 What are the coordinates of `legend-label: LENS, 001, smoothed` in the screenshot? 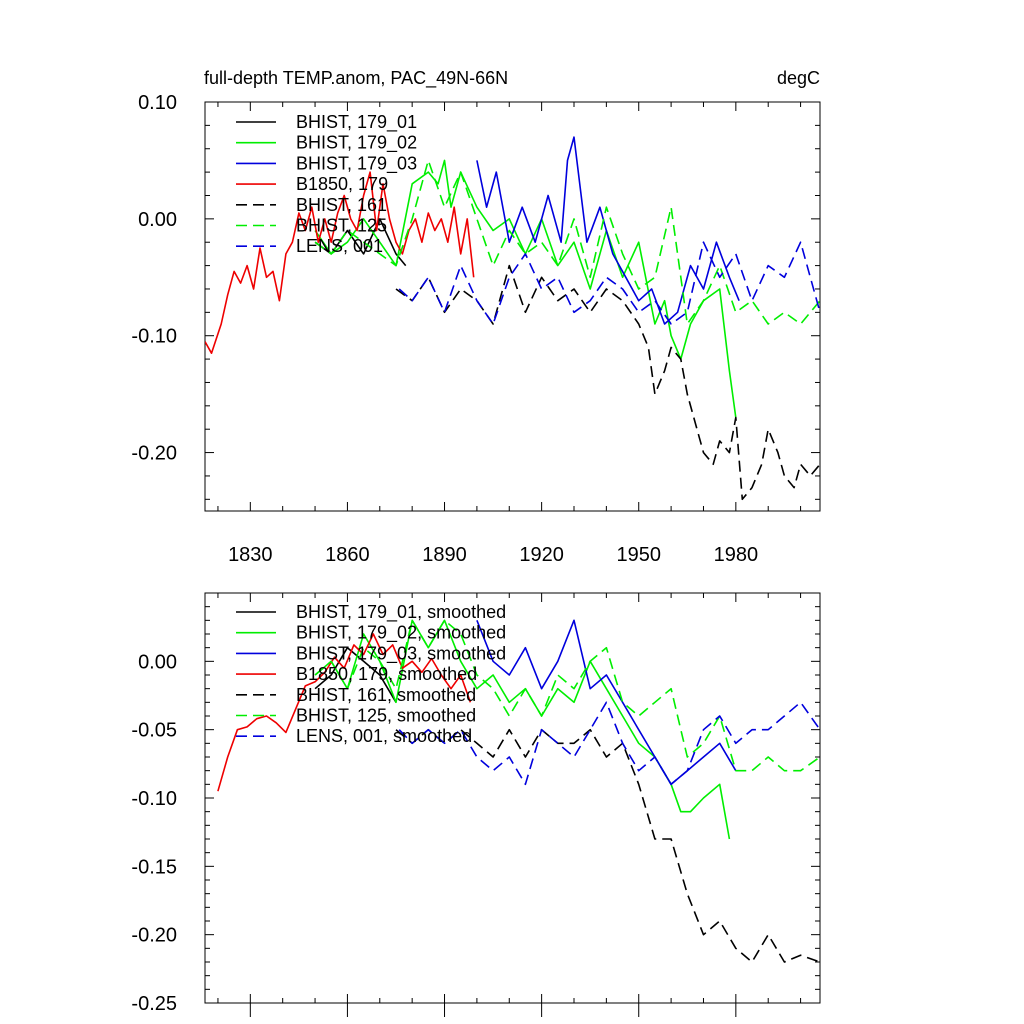 It's located at (384, 736).